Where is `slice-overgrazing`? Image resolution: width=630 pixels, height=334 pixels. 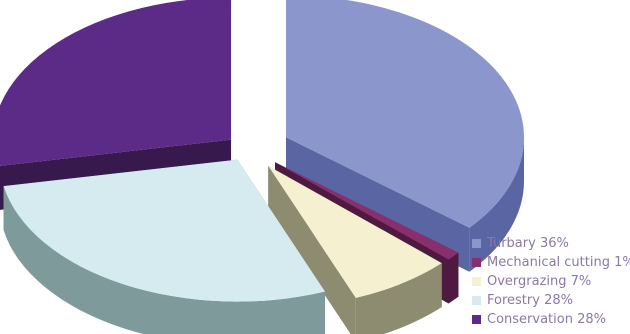 slice-overgrazing is located at coordinates (355, 231).